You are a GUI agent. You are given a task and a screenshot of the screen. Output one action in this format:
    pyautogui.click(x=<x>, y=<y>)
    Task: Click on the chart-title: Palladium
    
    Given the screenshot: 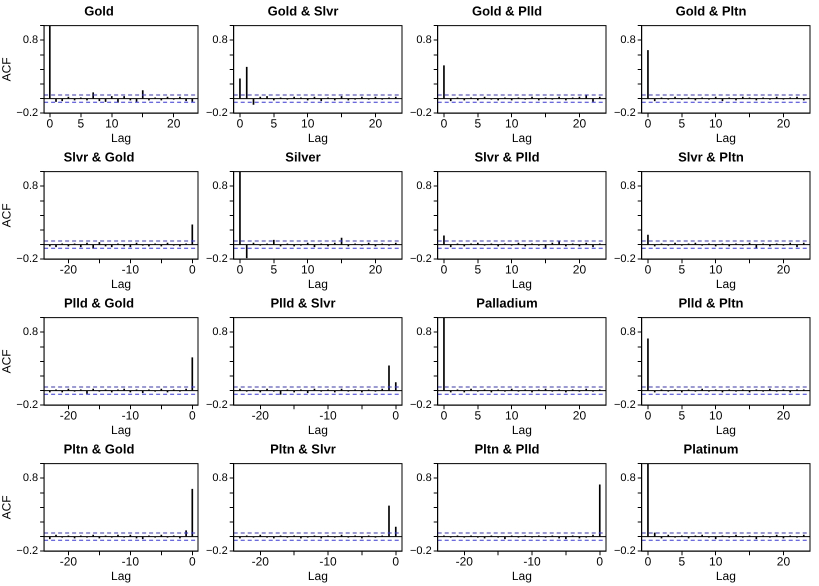 What is the action you would take?
    pyautogui.click(x=507, y=302)
    